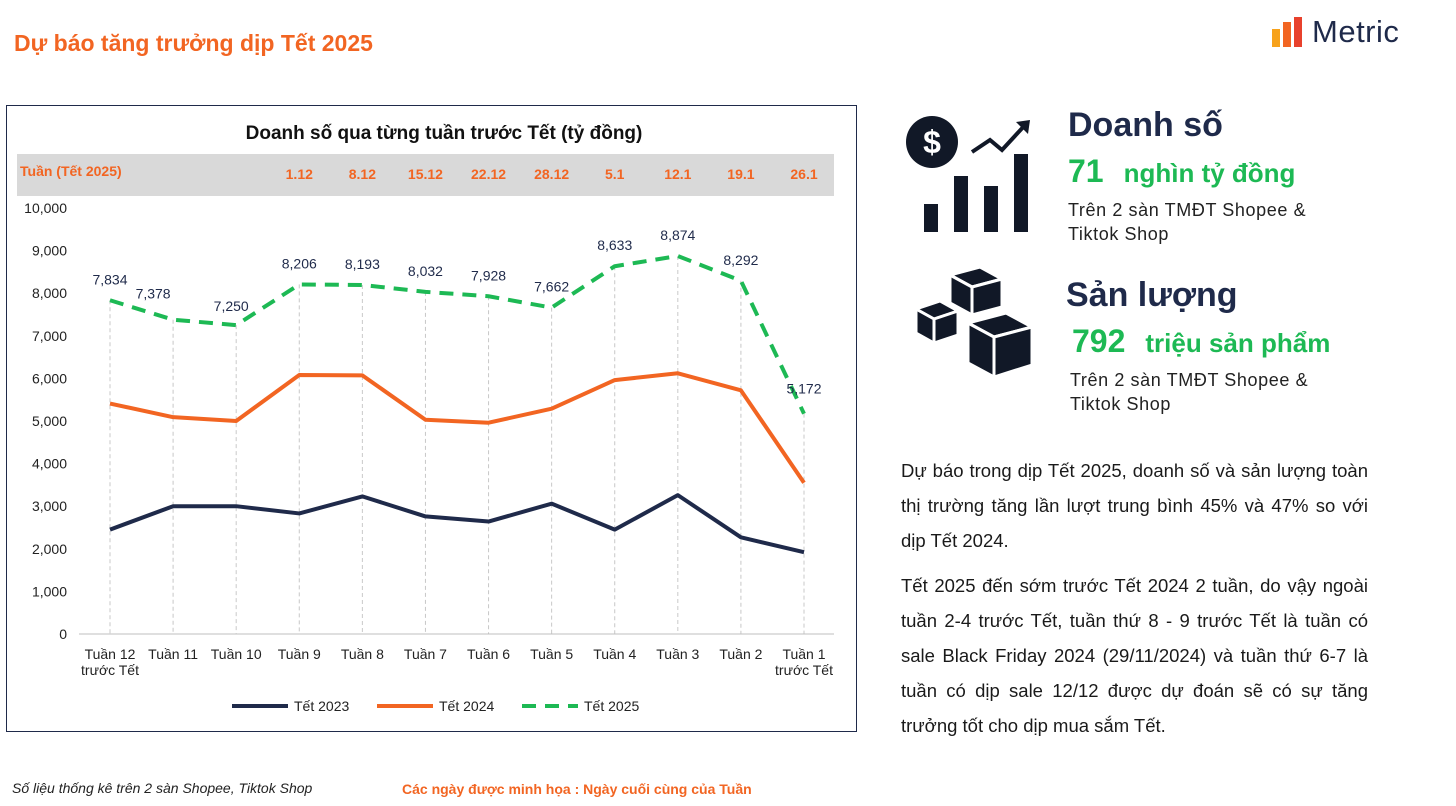 The image size is (1456, 806). I want to click on y-tick-label: 6,000, so click(49, 378).